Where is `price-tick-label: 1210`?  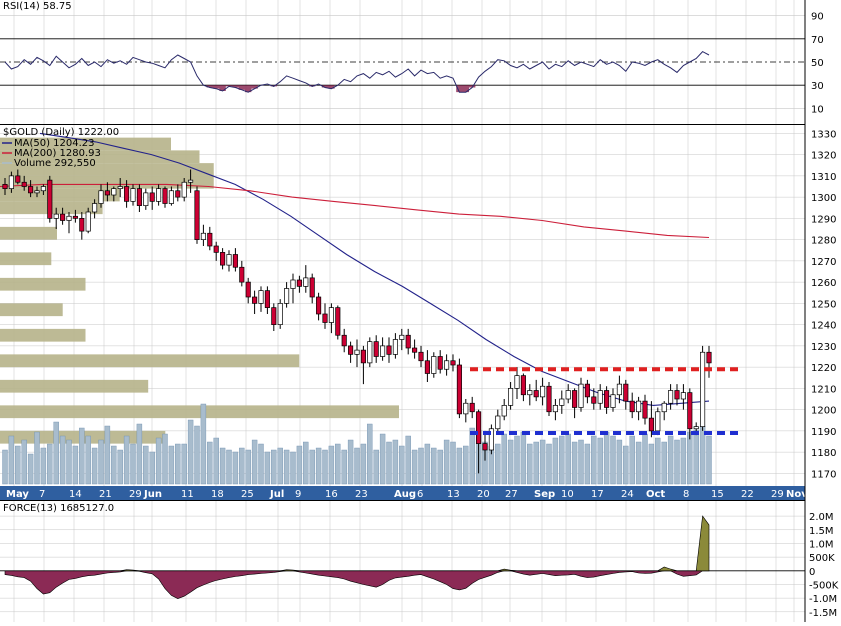
price-tick-label: 1210 is located at coordinates (823, 389).